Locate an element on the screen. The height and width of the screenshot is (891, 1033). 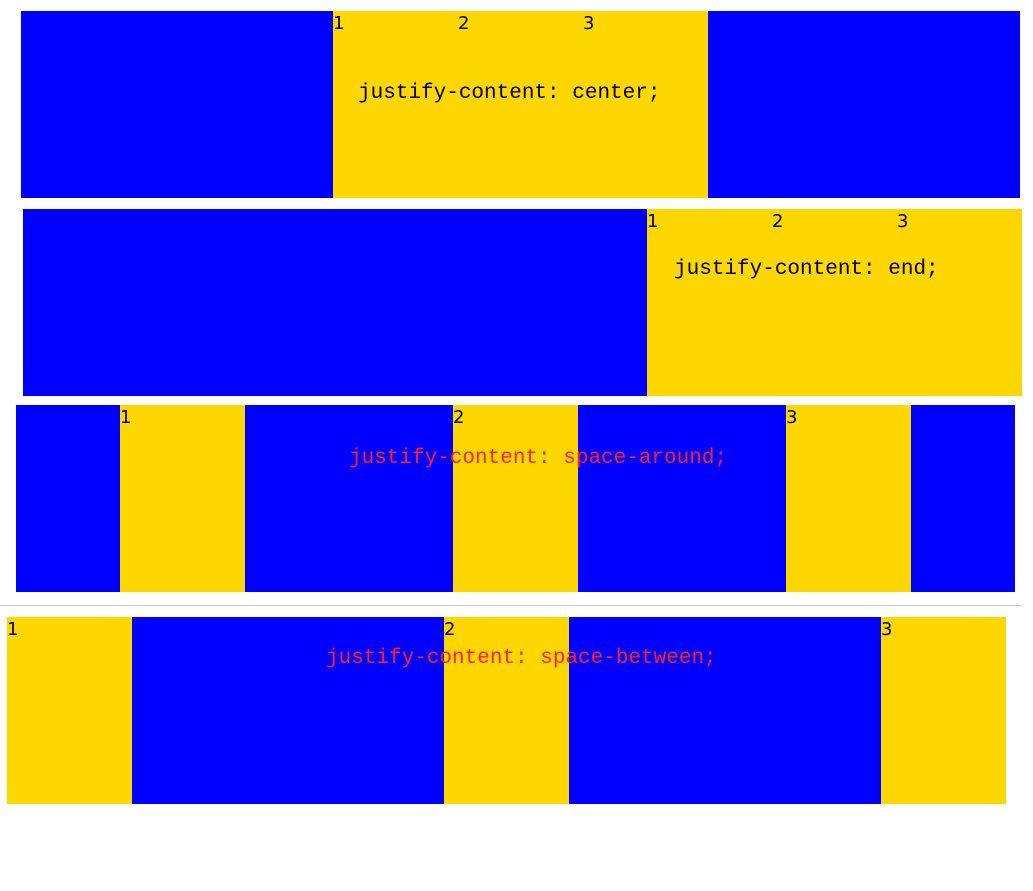
divider is located at coordinates (511, 605).